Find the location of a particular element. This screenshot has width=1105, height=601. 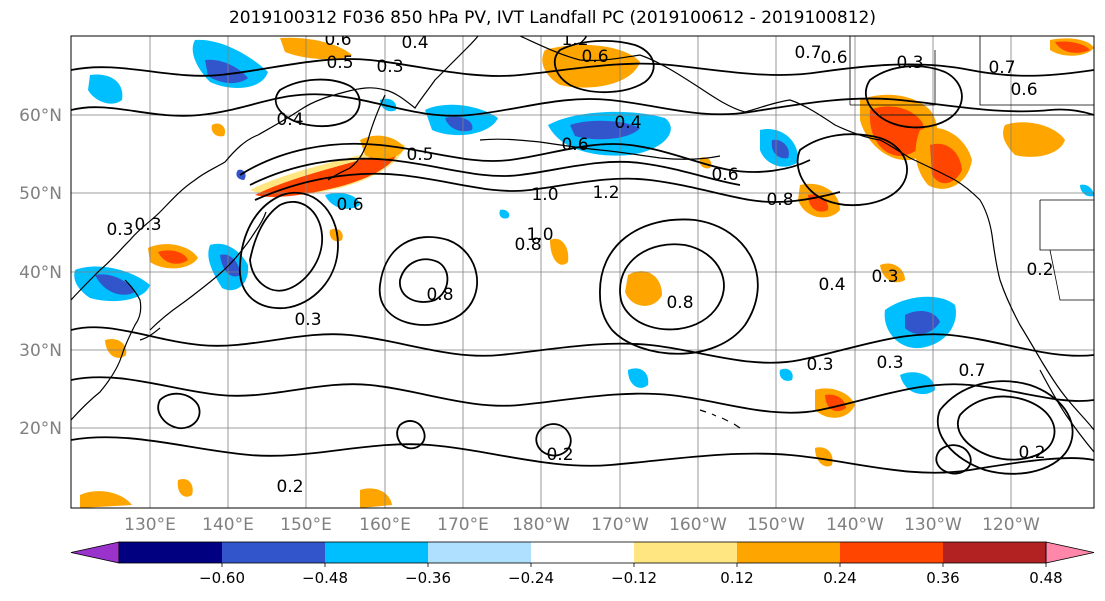

political-borders is located at coordinates (971, 168).